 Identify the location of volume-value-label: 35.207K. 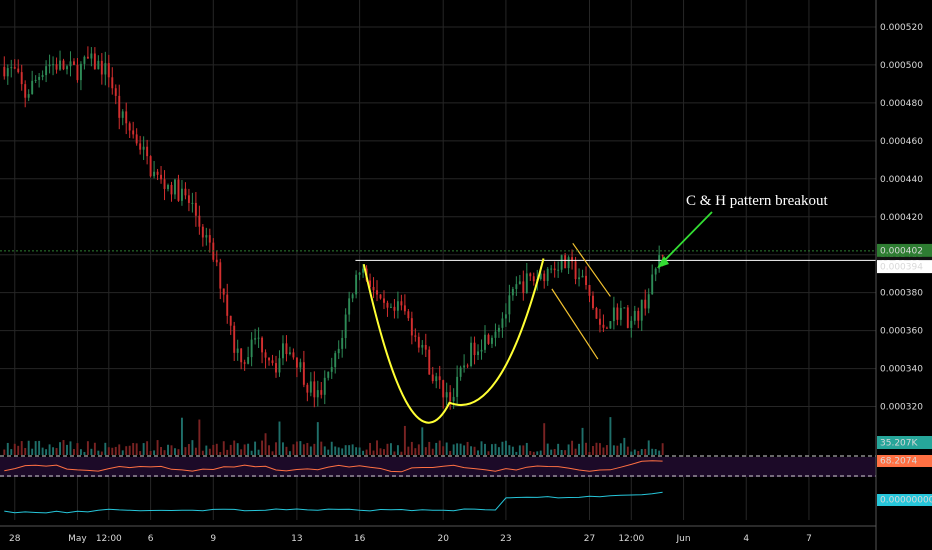
(899, 444).